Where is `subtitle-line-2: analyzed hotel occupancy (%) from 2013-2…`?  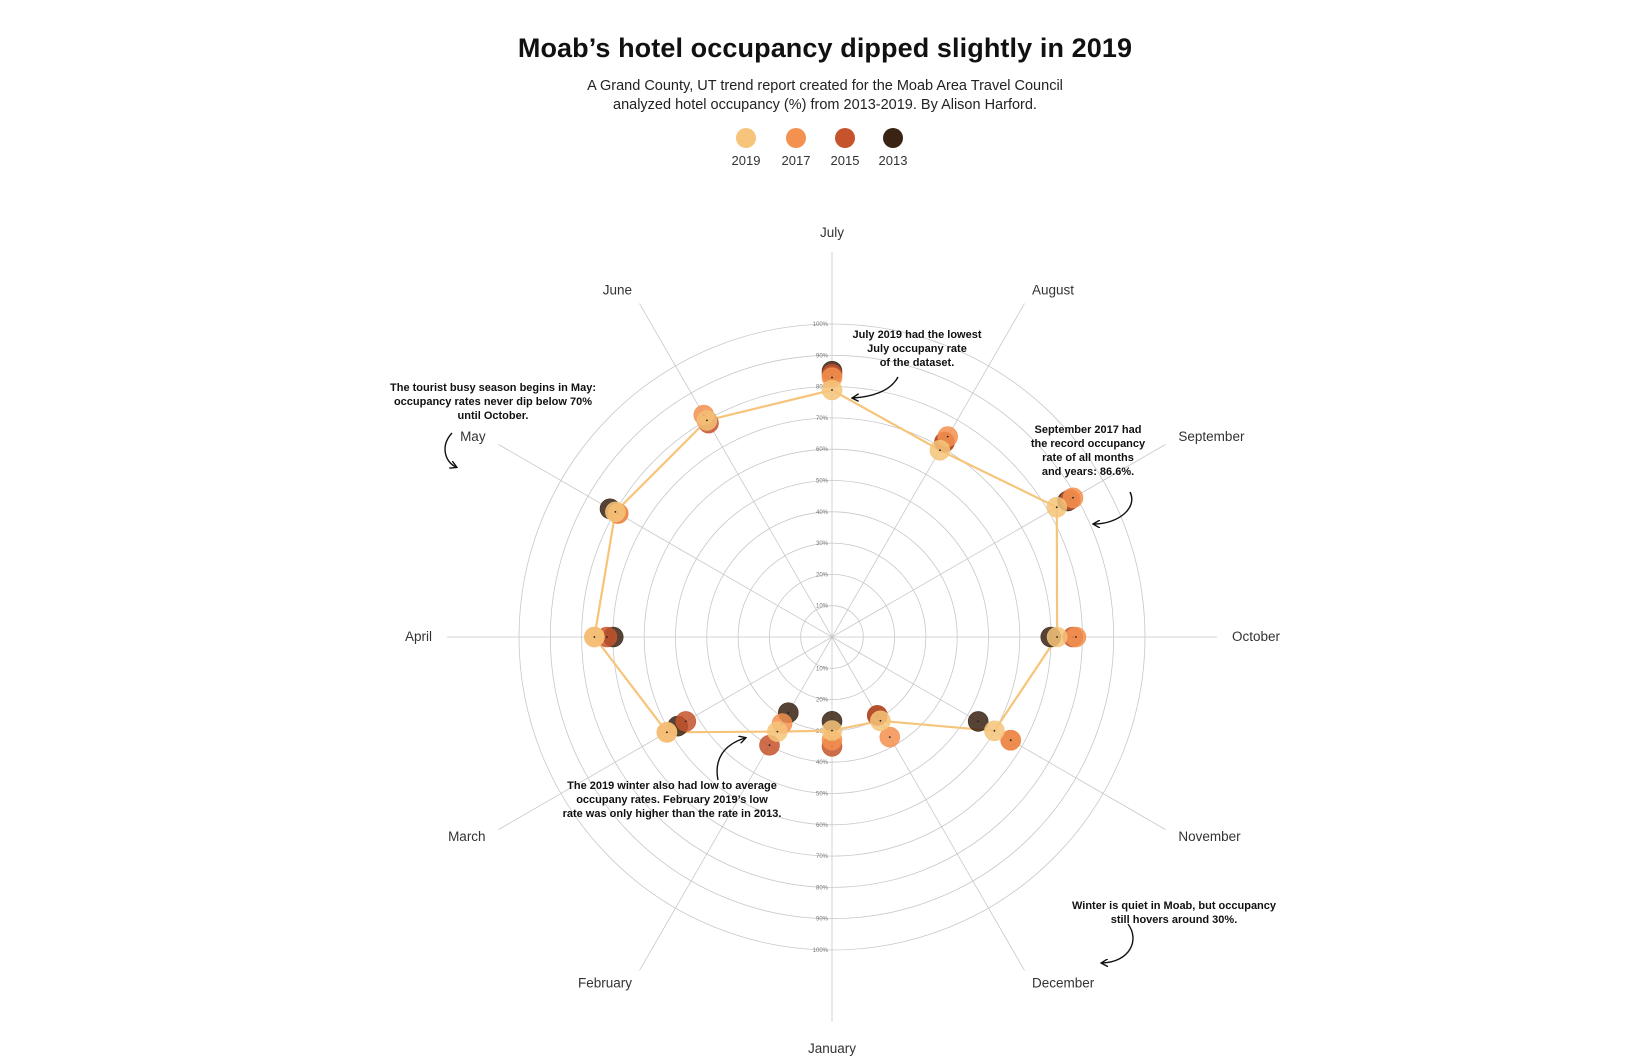
subtitle-line-2: analyzed hotel occupancy (%) from 2013-2… is located at coordinates (825, 105).